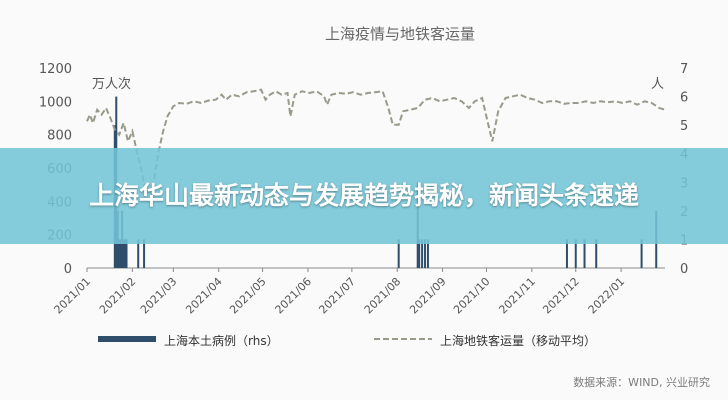 The width and height of the screenshot is (728, 400). What do you see at coordinates (337, 296) in the screenshot?
I see `x-tick-label: 2021/07` at bounding box center [337, 296].